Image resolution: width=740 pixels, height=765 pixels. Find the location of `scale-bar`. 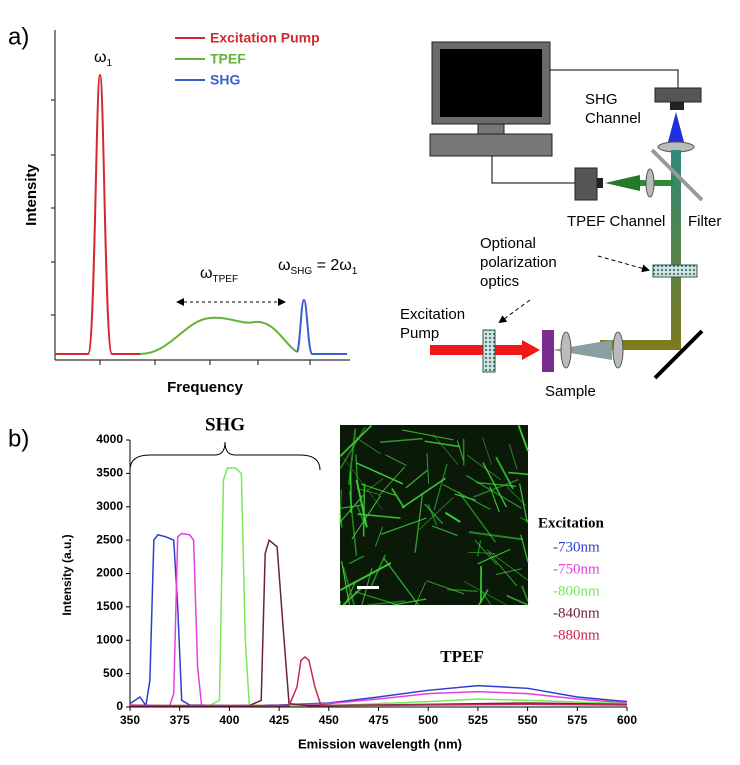

scale-bar is located at coordinates (368, 587).